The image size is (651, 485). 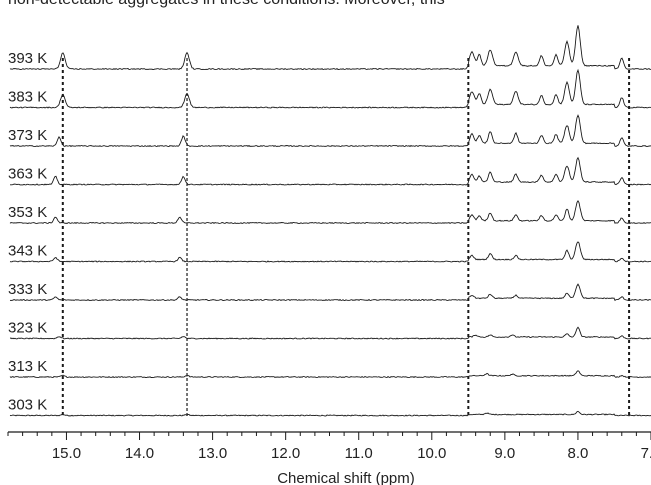 I want to click on x-tick-label: 13.0, so click(x=212, y=453).